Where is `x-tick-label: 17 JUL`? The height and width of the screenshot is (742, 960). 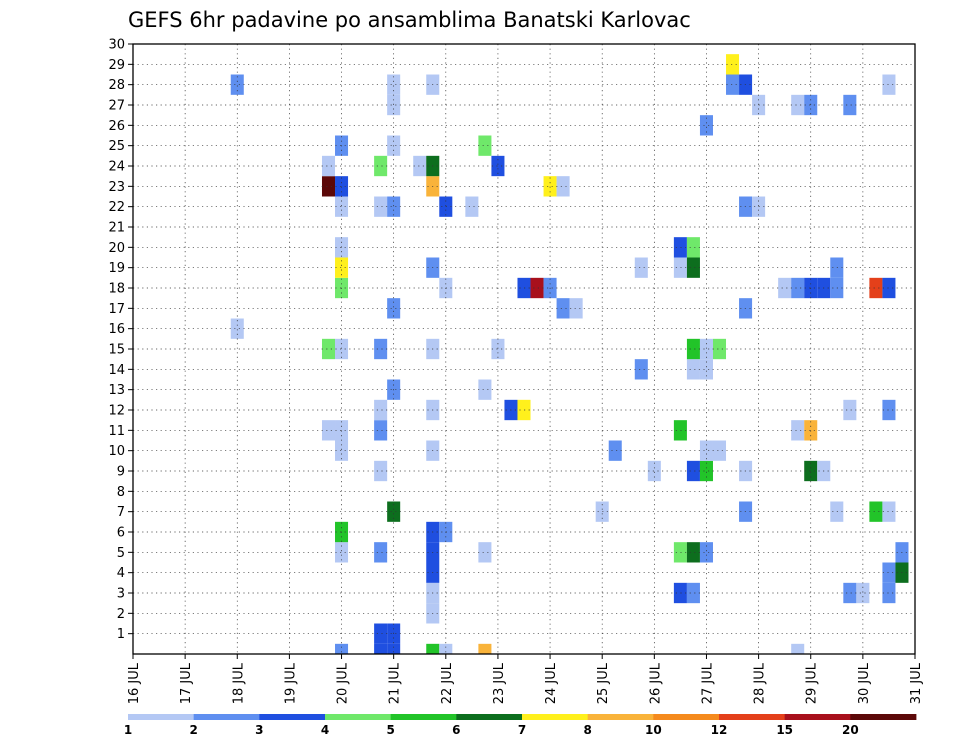 x-tick-label: 17 JUL is located at coordinates (186, 683).